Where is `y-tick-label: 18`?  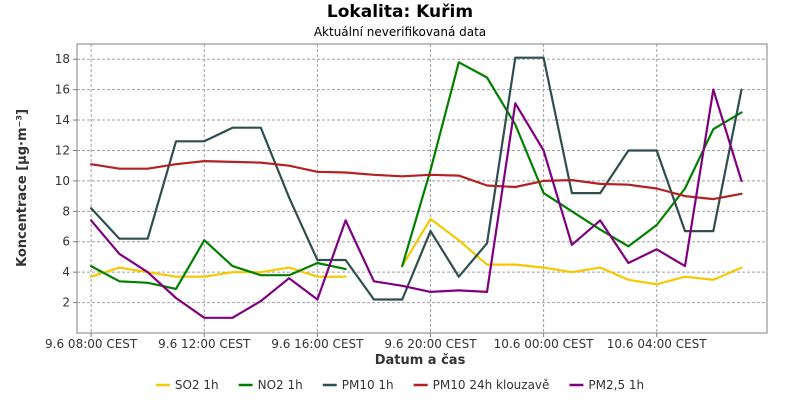
y-tick-label: 18 is located at coordinates (62, 59).